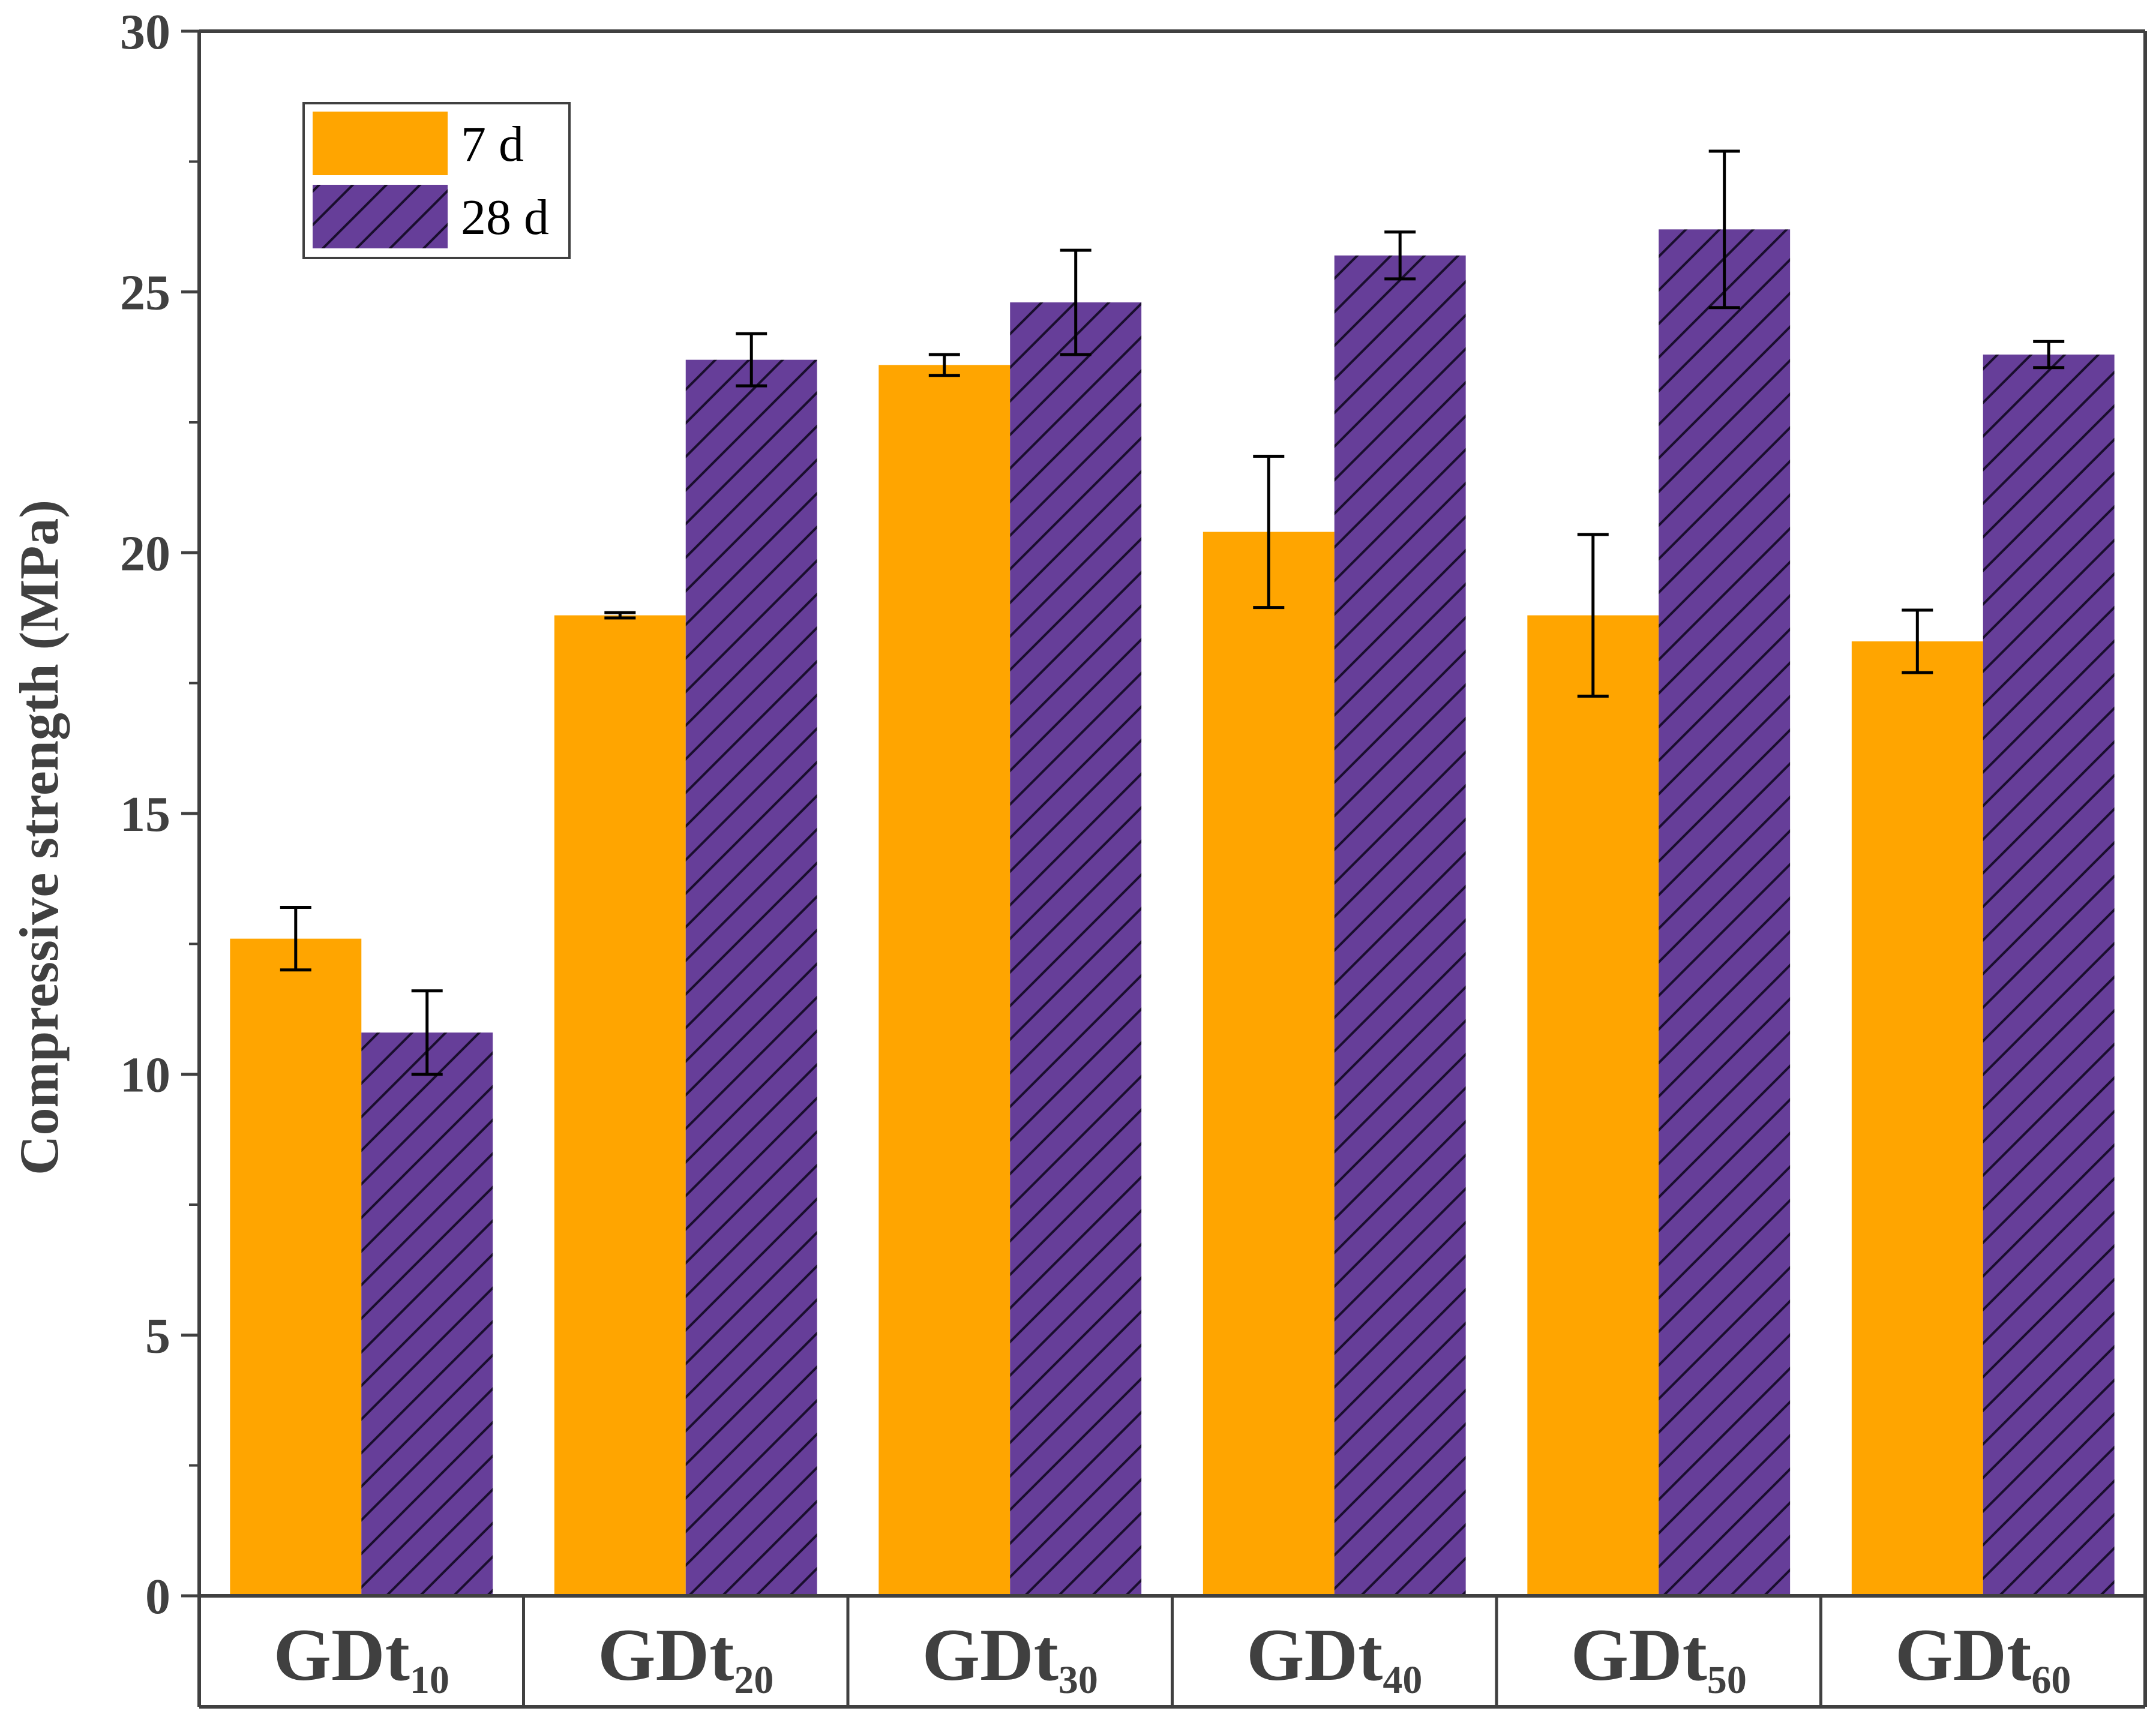 The width and height of the screenshot is (2156, 1723). I want to click on bar-28d-GDt40, so click(1400, 925).